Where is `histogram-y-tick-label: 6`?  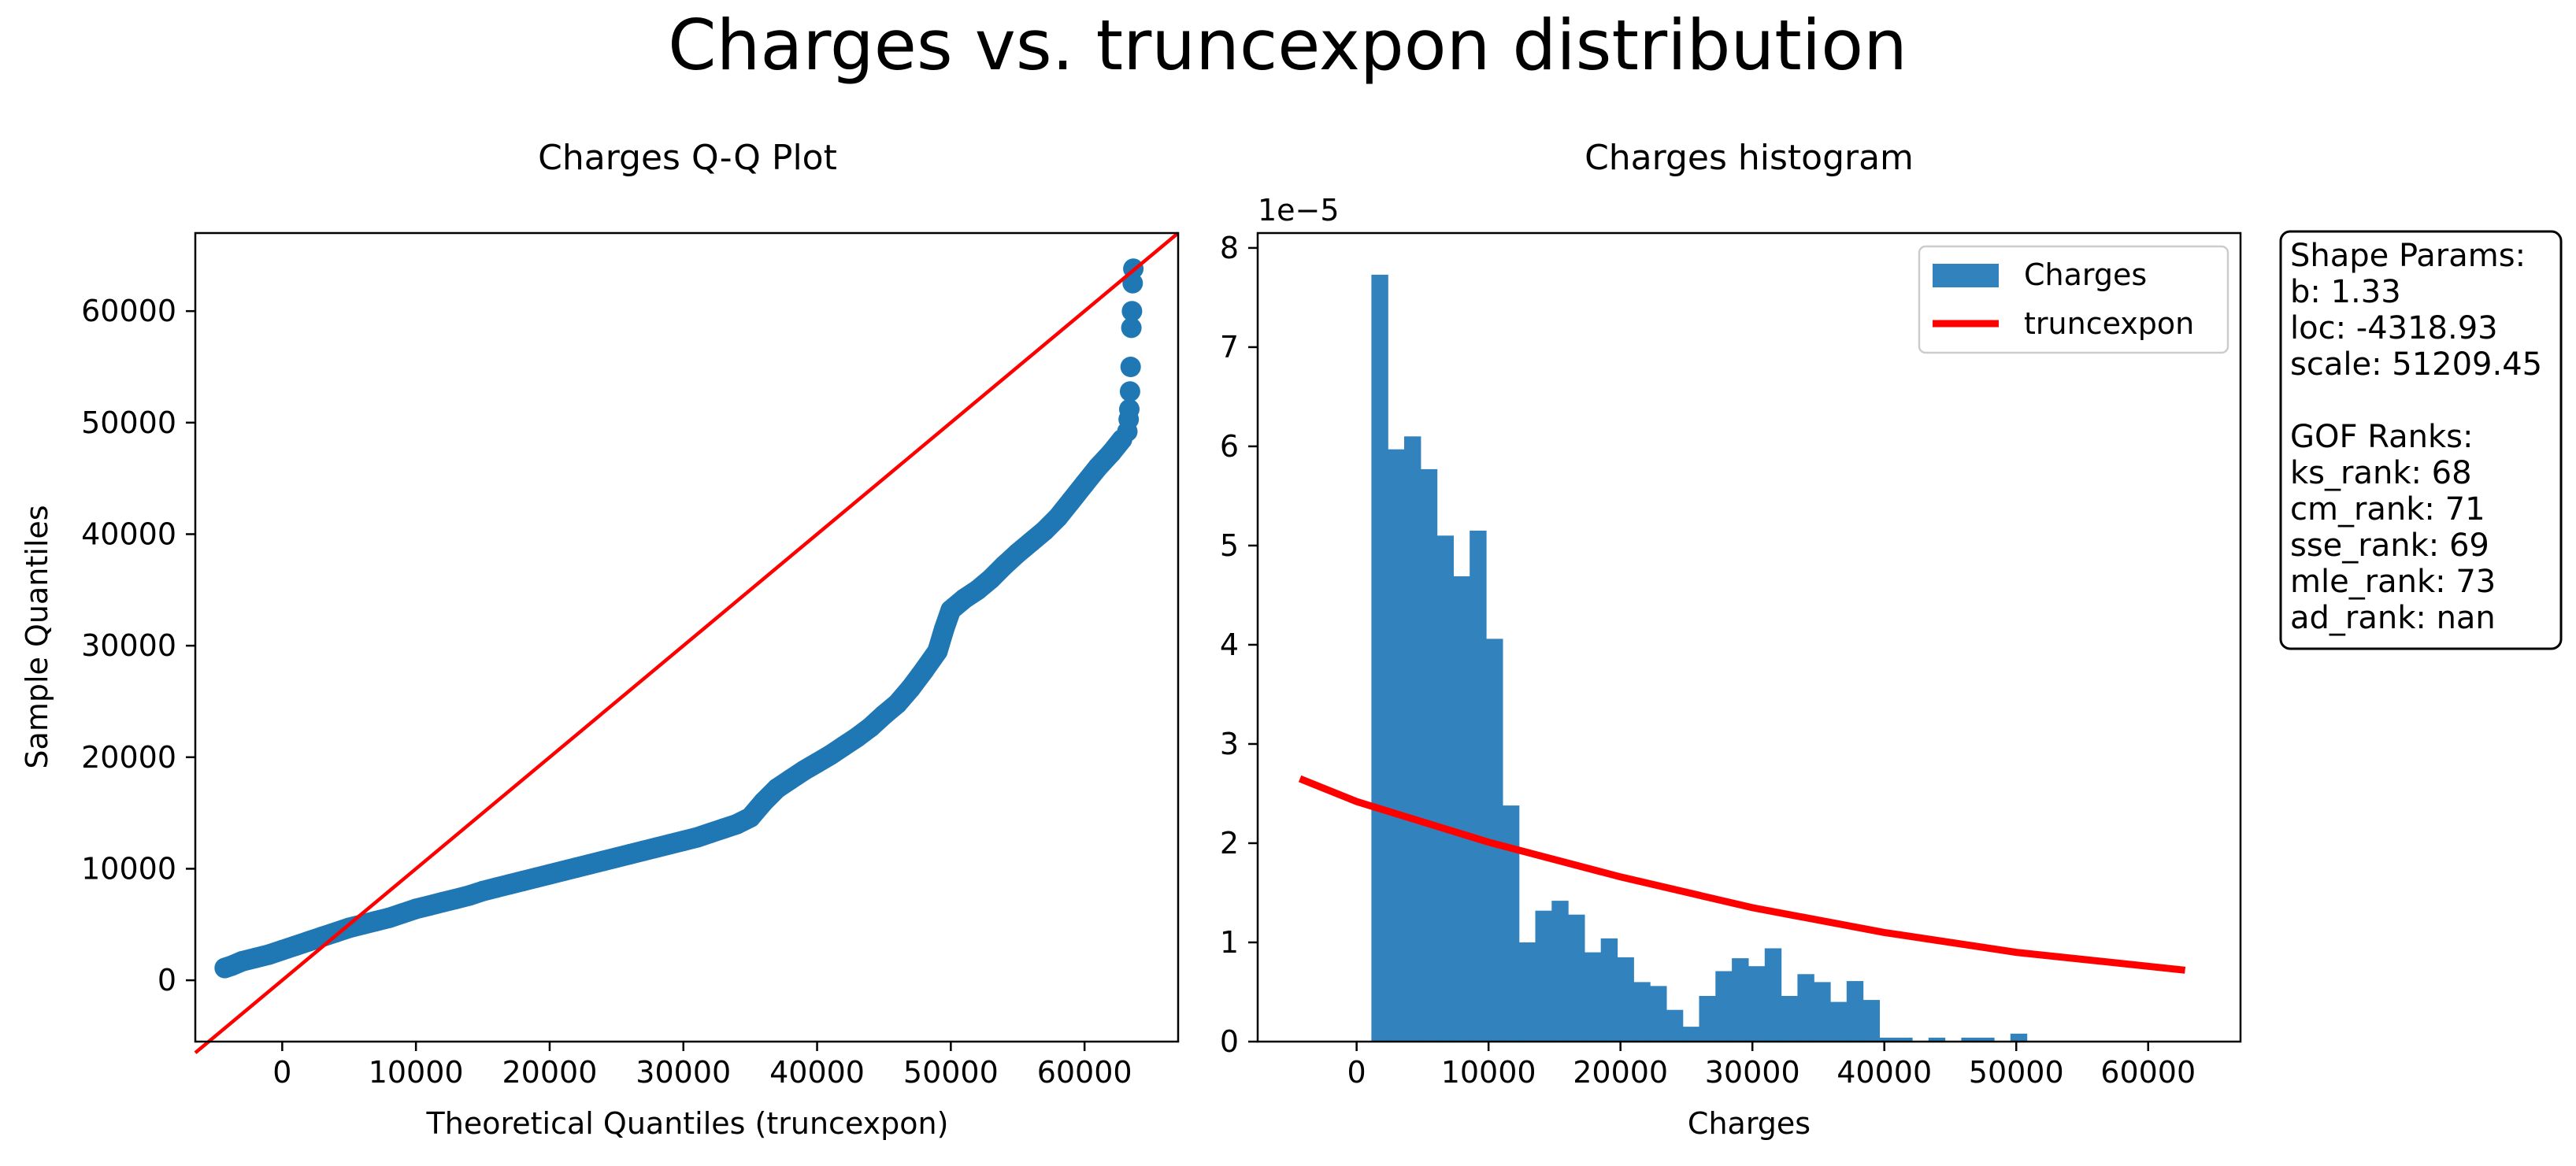
histogram-y-tick-label: 6 is located at coordinates (1229, 446).